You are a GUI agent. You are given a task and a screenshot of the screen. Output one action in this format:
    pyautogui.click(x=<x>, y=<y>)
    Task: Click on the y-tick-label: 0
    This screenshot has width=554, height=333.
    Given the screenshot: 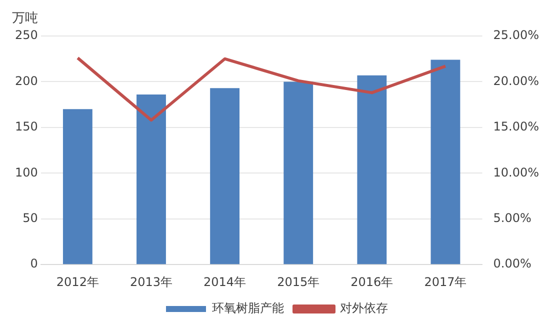 What is the action you would take?
    pyautogui.click(x=34, y=263)
    